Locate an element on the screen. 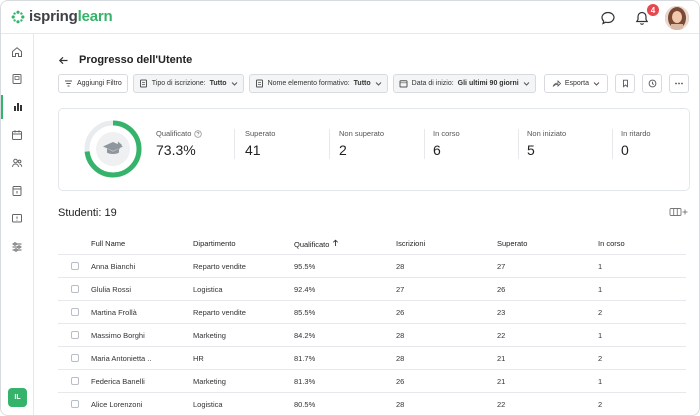 The width and height of the screenshot is (700, 416). cell-full-name: Martina Frollà is located at coordinates (114, 312).